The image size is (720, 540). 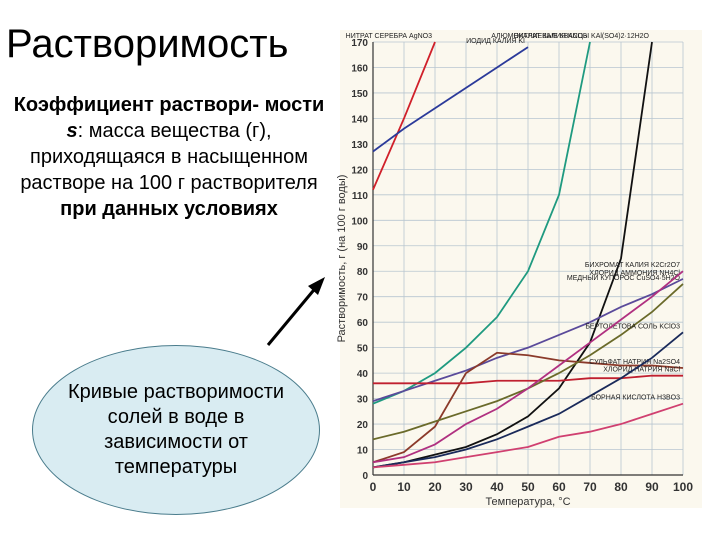 I want to click on x-tick-label: 20, so click(x=435, y=487).